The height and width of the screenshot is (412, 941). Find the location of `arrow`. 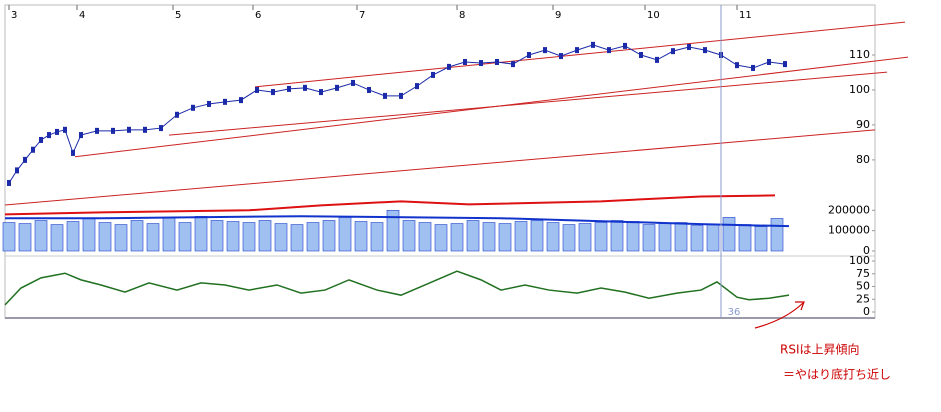

arrow is located at coordinates (779, 315).